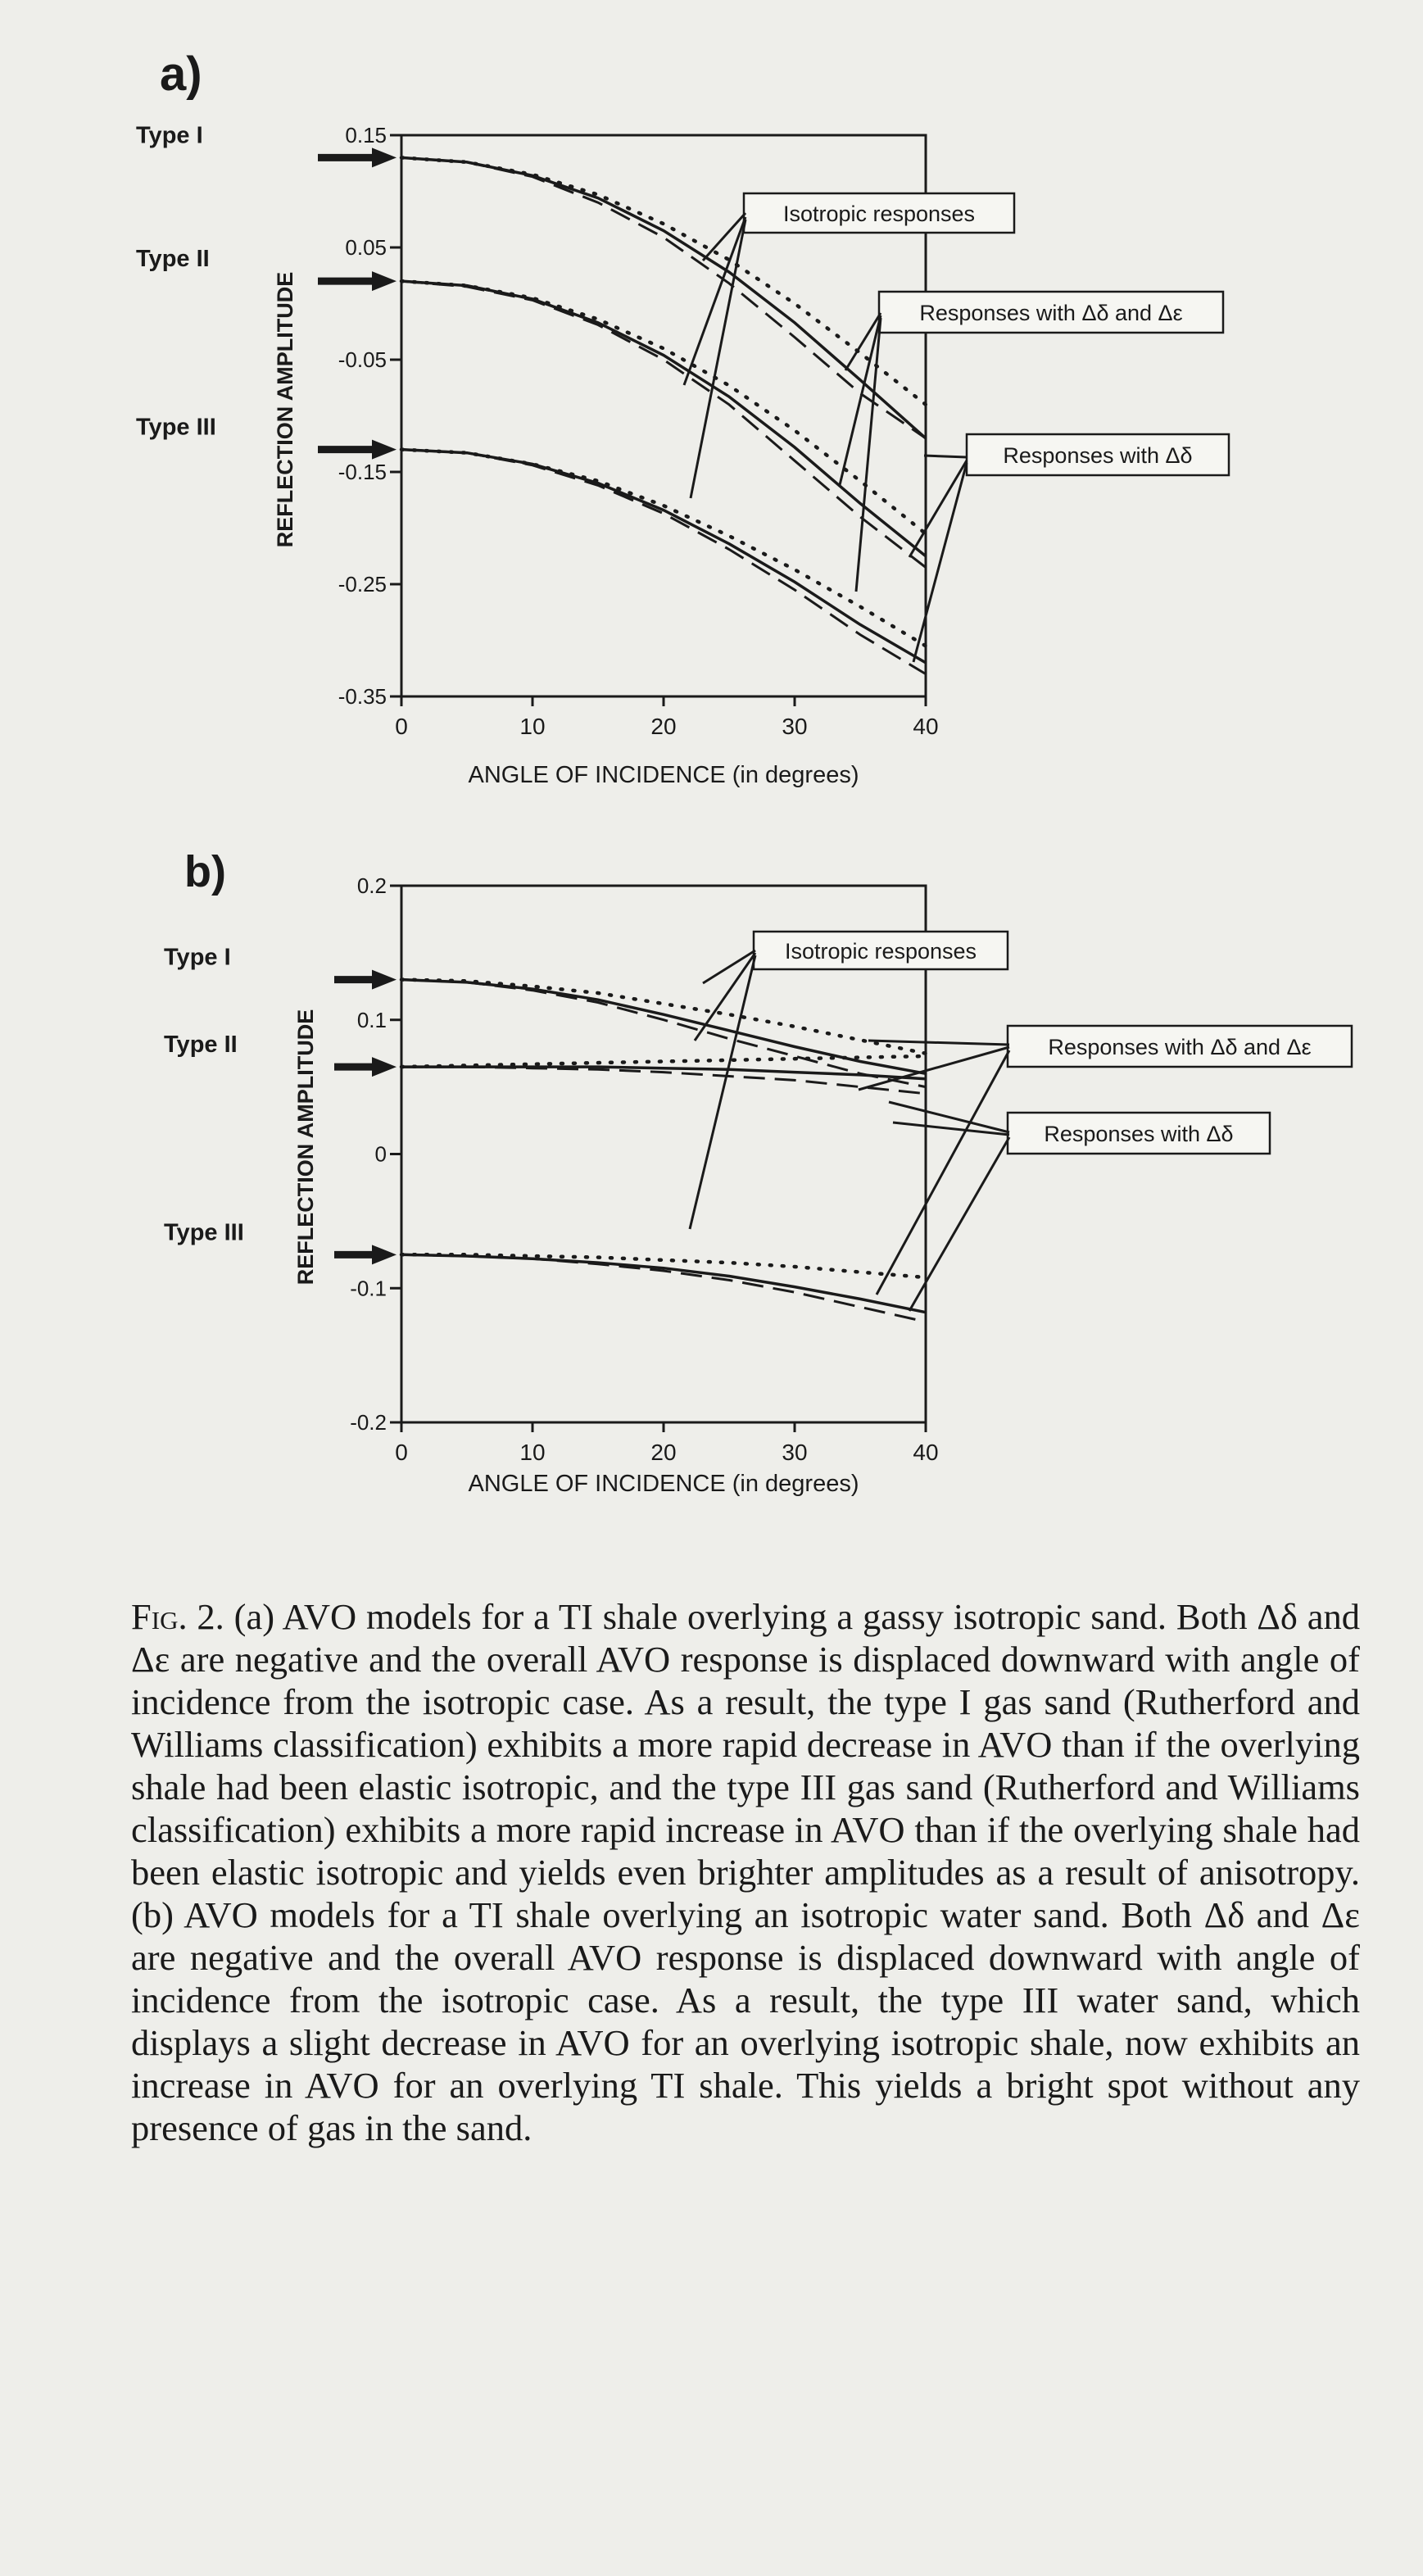 This screenshot has width=1423, height=2576. What do you see at coordinates (381, 1154) in the screenshot?
I see `y-tick-label: 0` at bounding box center [381, 1154].